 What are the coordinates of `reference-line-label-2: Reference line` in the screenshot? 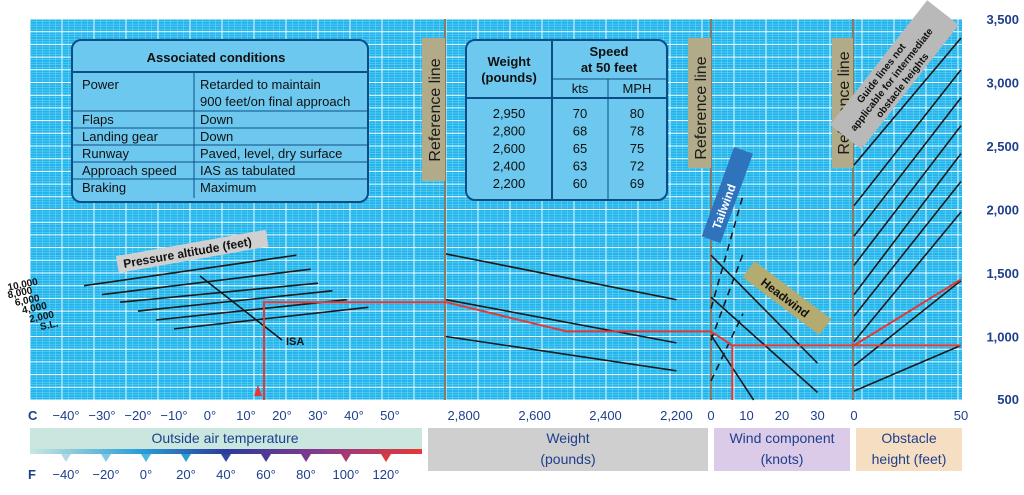 It's located at (701, 107).